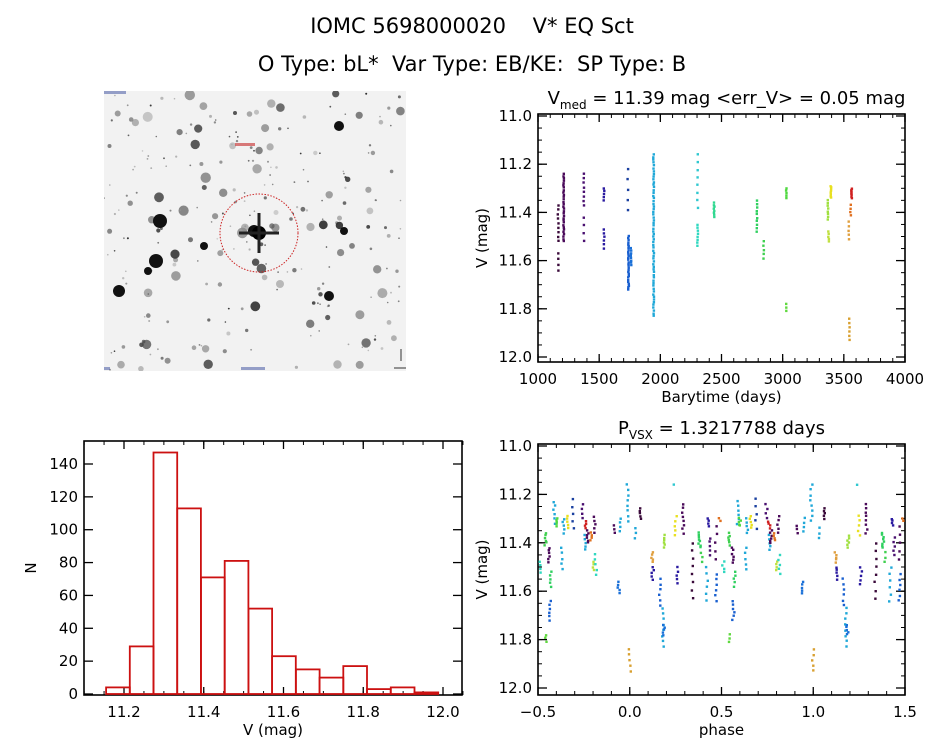  I want to click on y-tick-label: 60, so click(68, 595).